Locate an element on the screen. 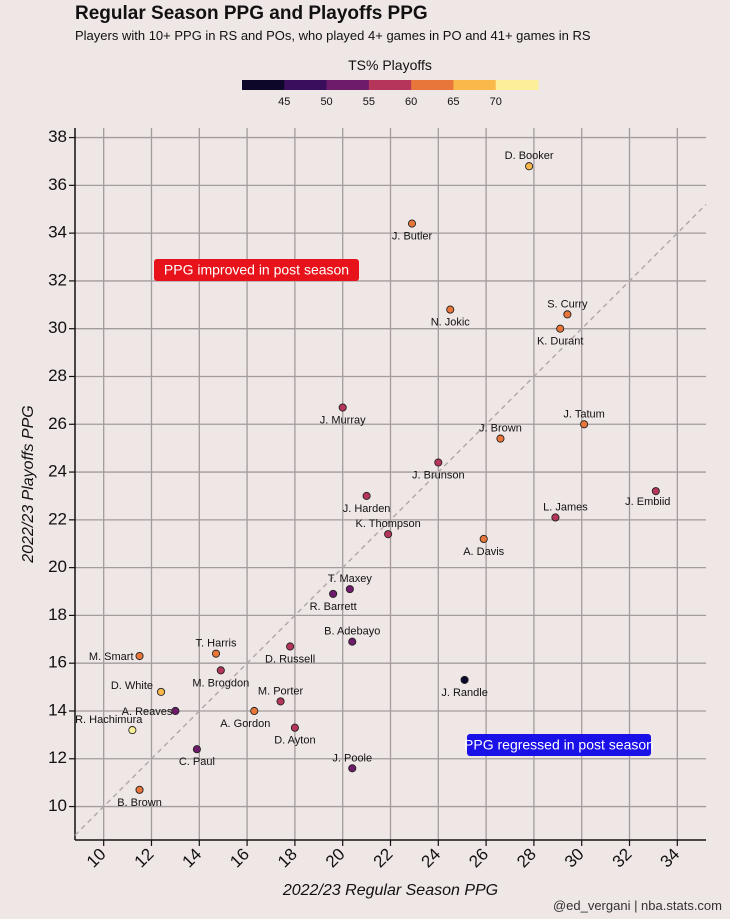 This screenshot has width=730, height=919. point-label: J. Tatum is located at coordinates (583, 414).